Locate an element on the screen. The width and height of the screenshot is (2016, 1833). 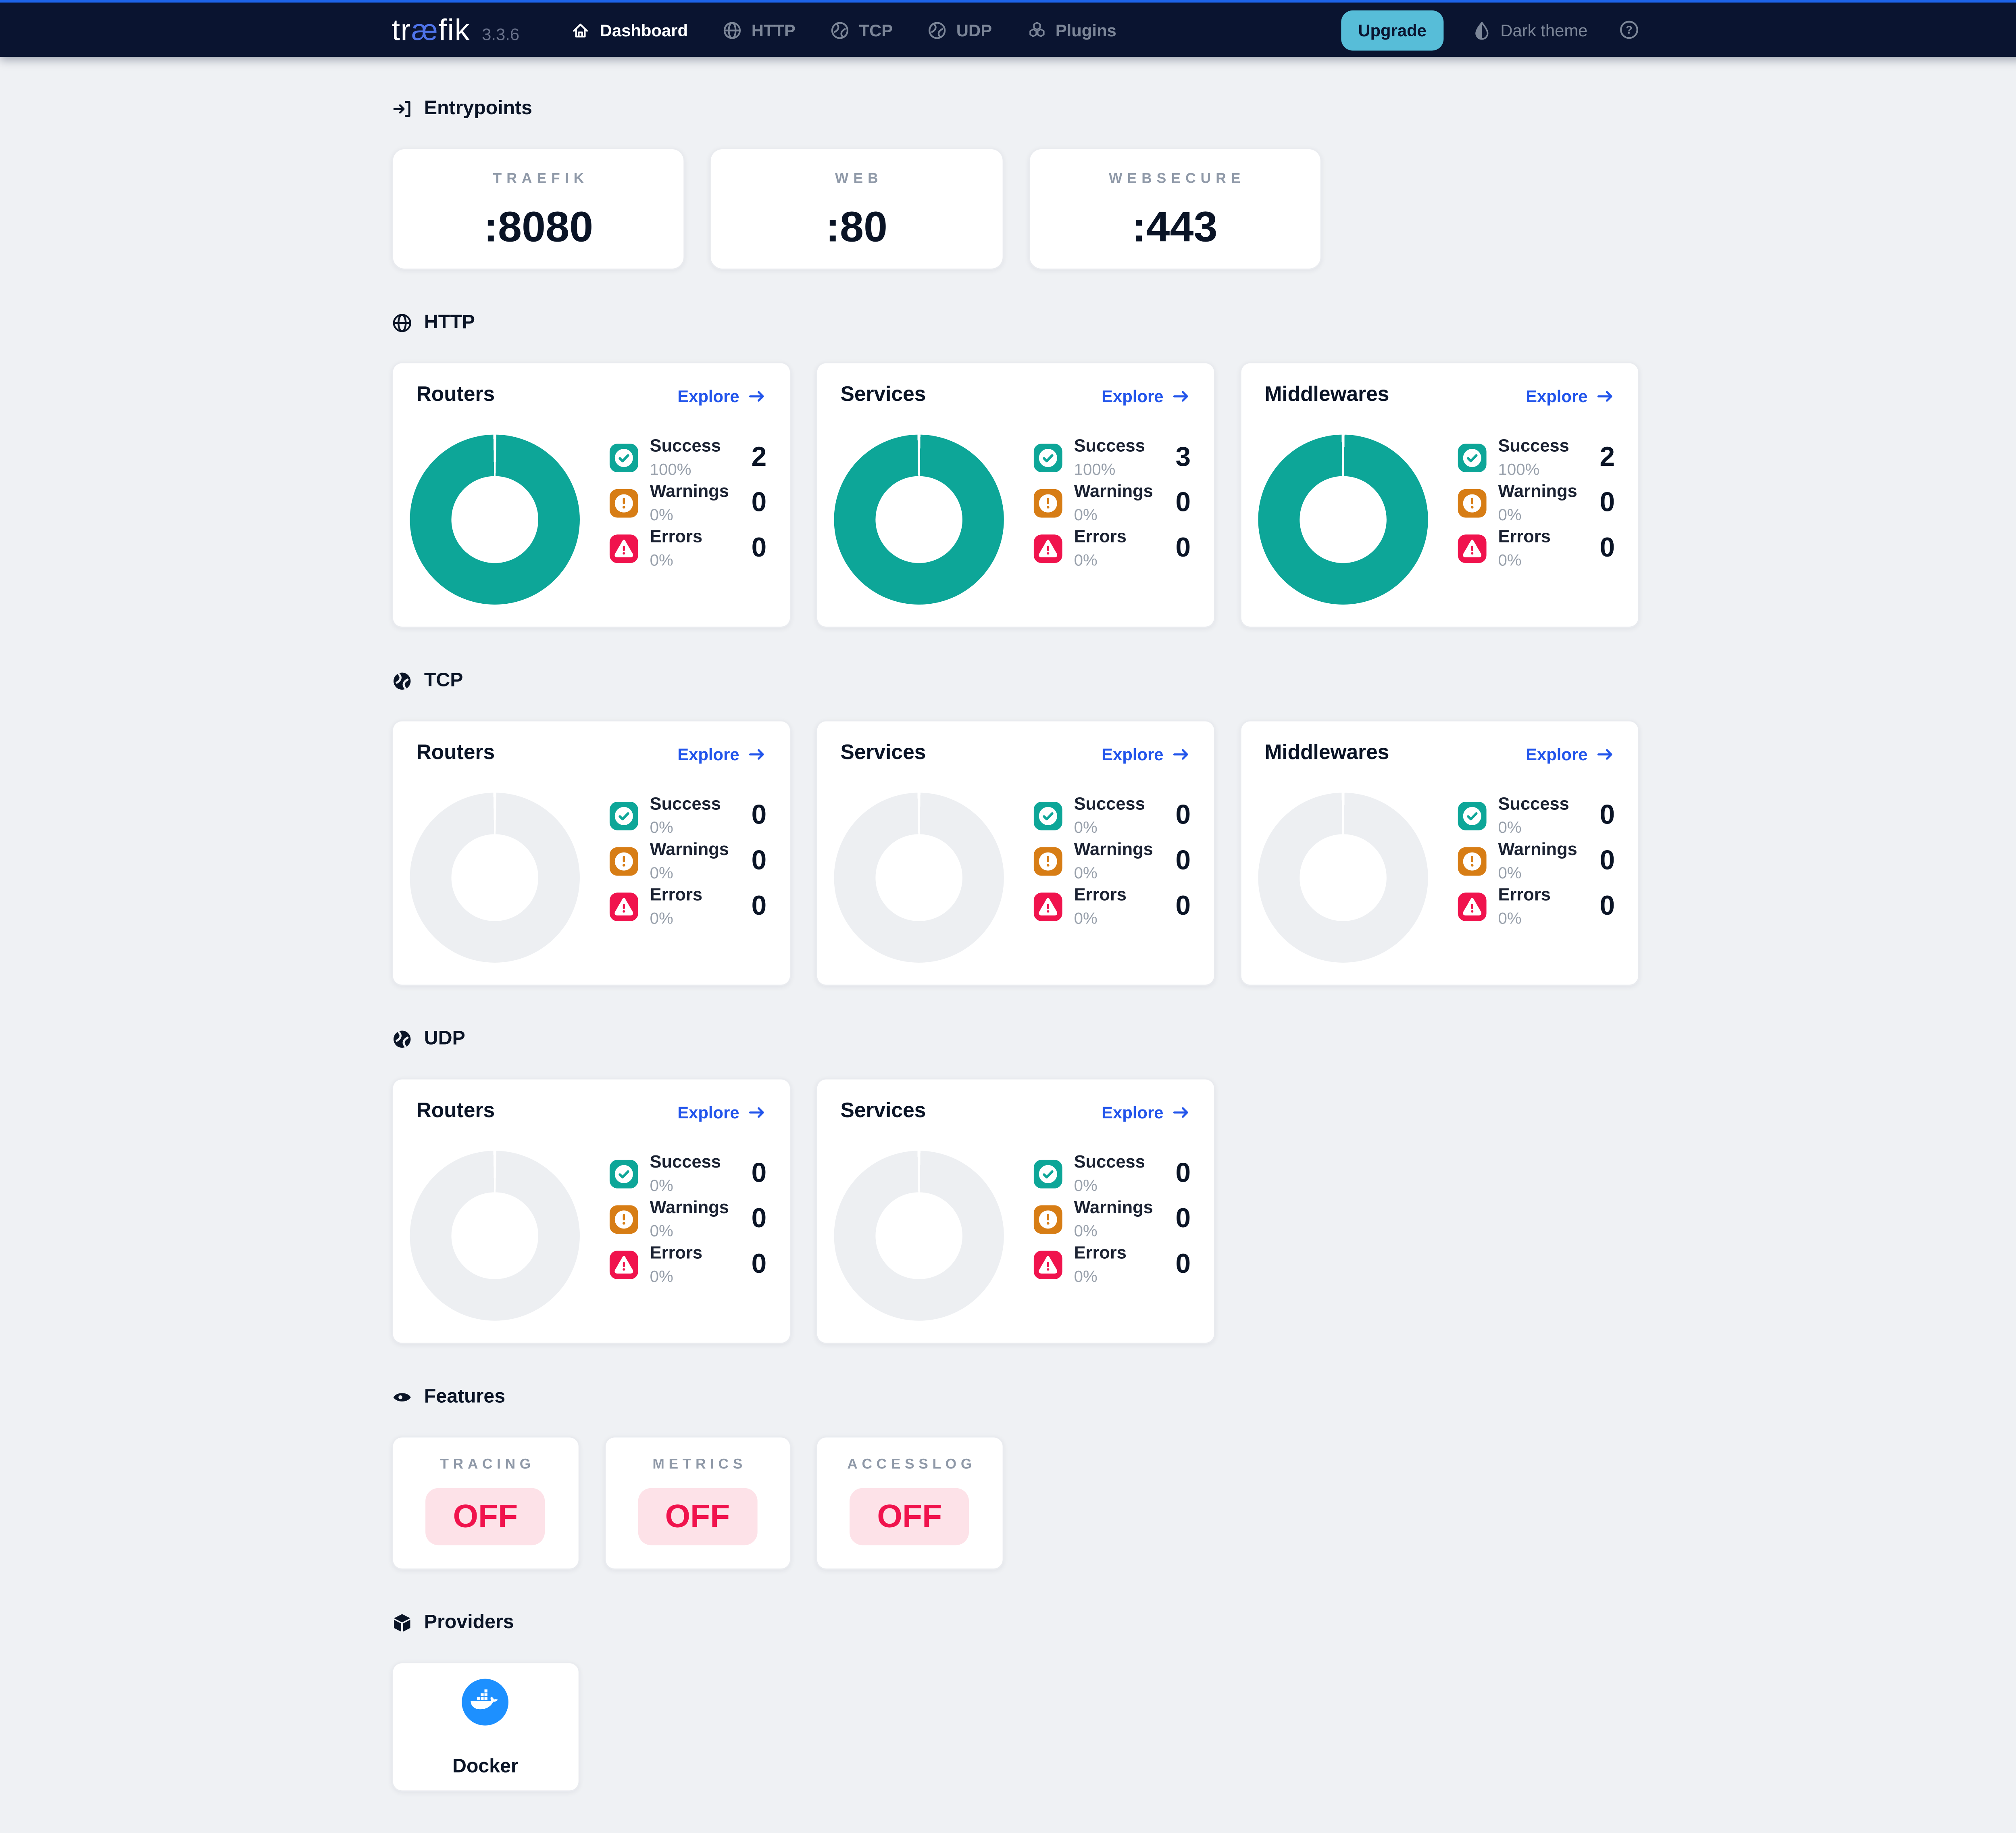
entrypoint-card-traefik: TRAEFIK :8080 is located at coordinates (538, 209).